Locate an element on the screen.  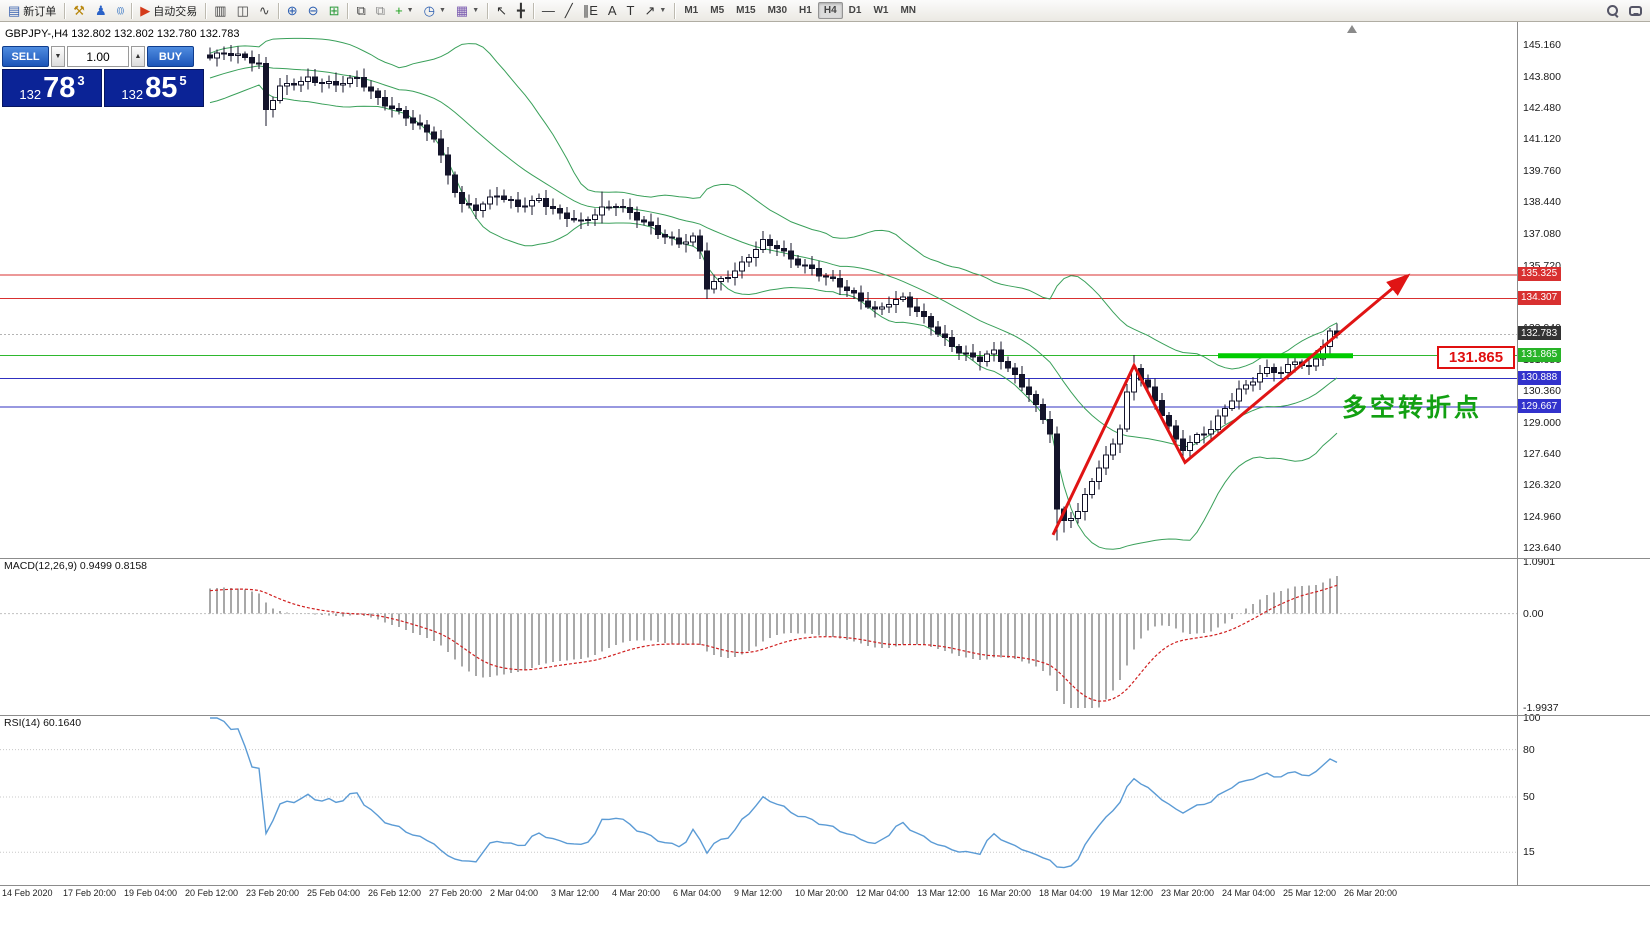
arrows-button-dropdown-arrow: ▼ is located at coordinates (663, 10).